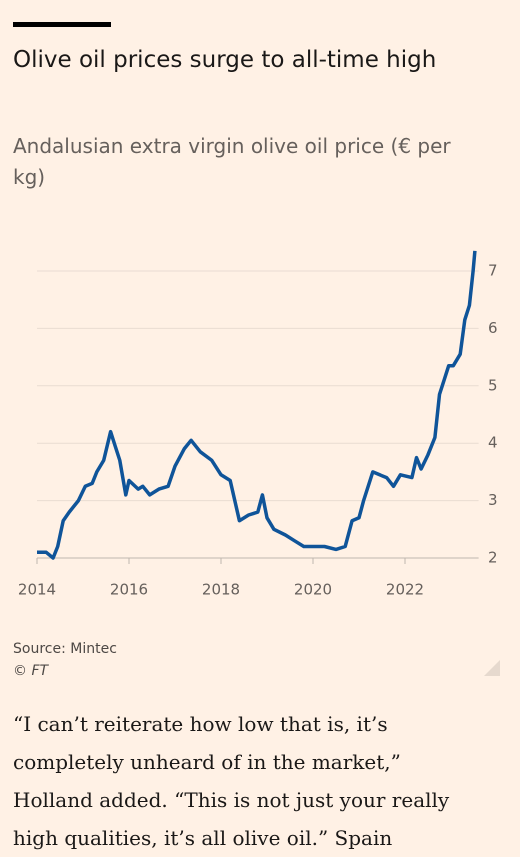 Image resolution: width=520 pixels, height=857 pixels. What do you see at coordinates (129, 590) in the screenshot?
I see `x-tick-label: 2016` at bounding box center [129, 590].